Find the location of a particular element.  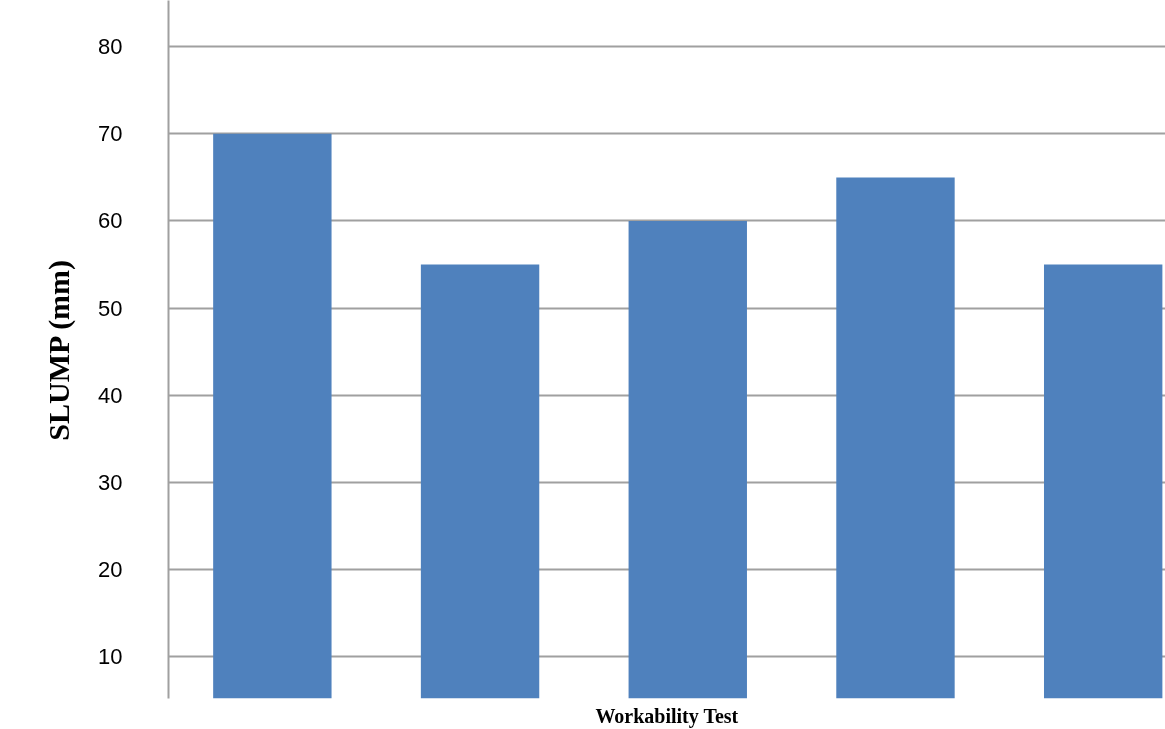

y-tick-label: 50 is located at coordinates (110, 308).